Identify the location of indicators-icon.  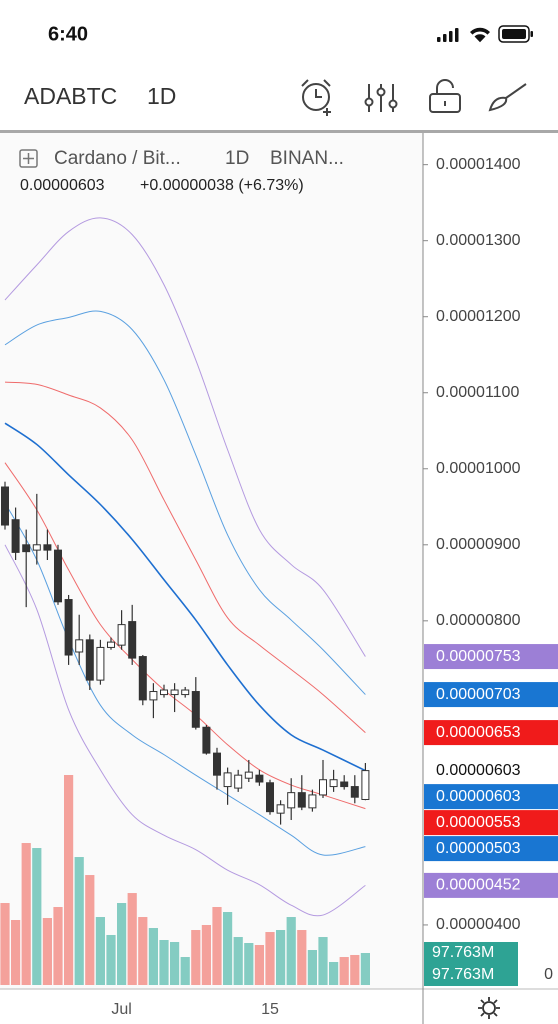
(381, 98).